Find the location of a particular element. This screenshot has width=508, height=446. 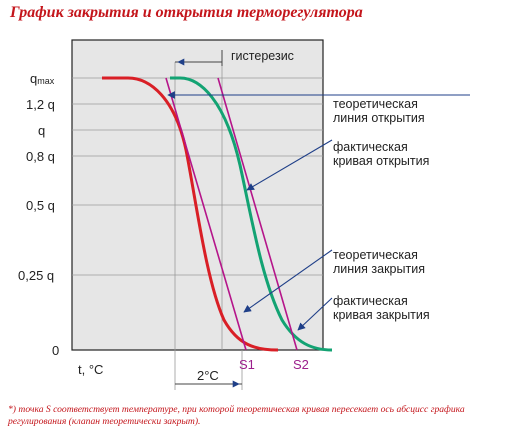

theoretical-opening-line is located at coordinates (257, 214).